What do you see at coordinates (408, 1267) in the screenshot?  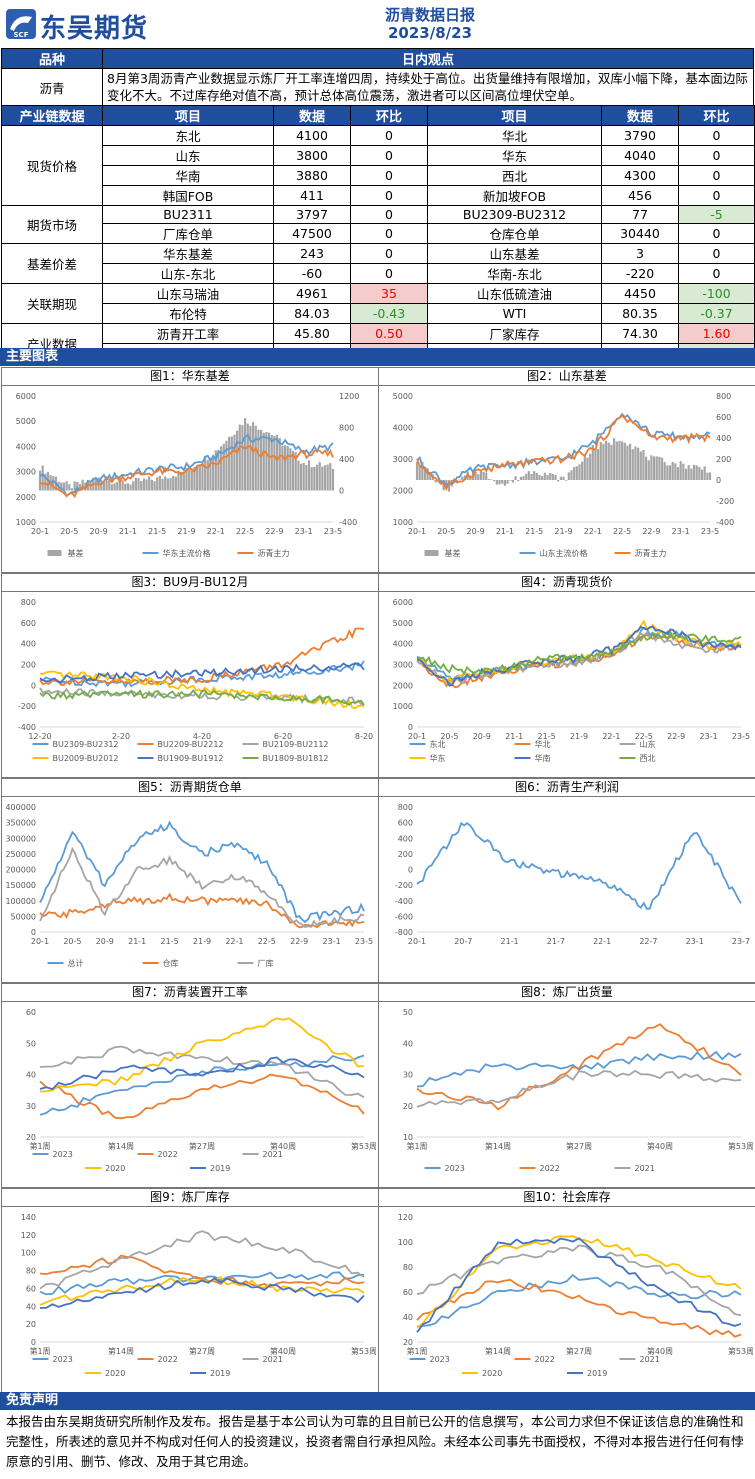 I see `y-tick-label: 80` at bounding box center [408, 1267].